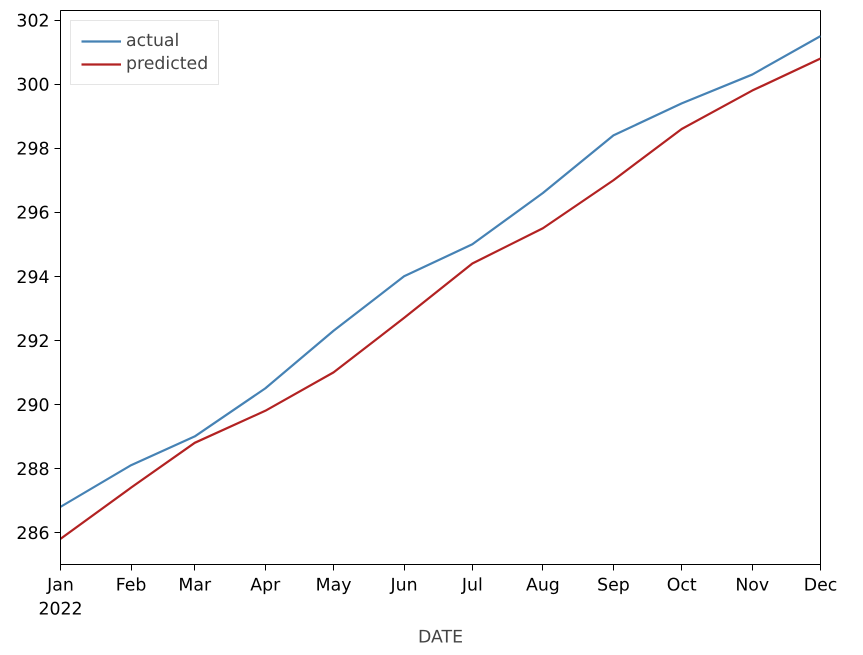  What do you see at coordinates (33, 534) in the screenshot?
I see `y-tick-label: 286` at bounding box center [33, 534].